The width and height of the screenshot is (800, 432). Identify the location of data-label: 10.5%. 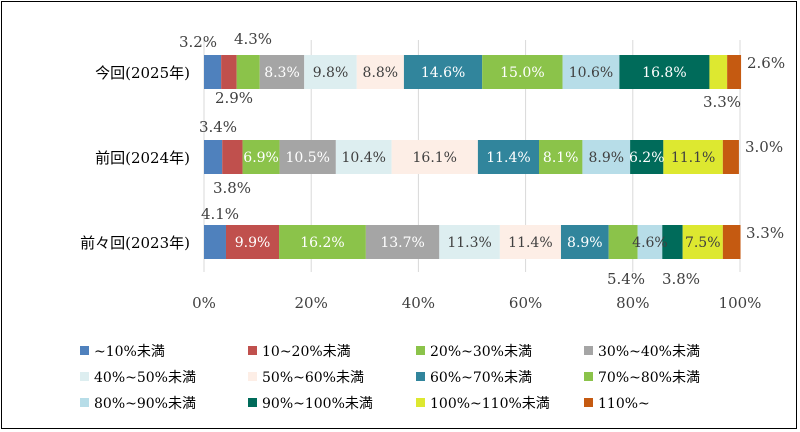
(307, 158).